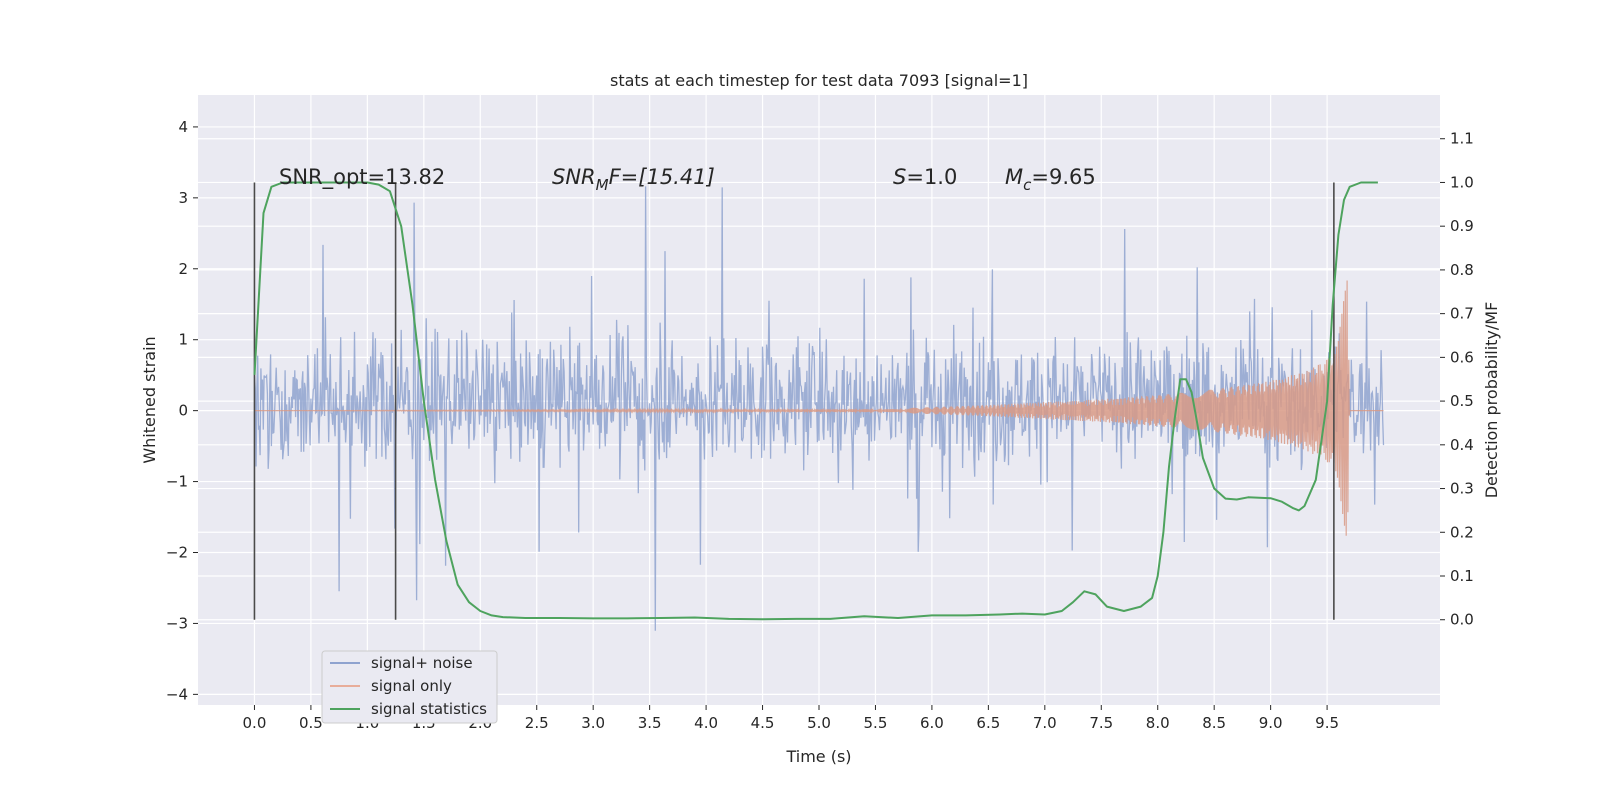 This screenshot has width=1600, height=800. I want to click on y-tick-label: 3, so click(183, 198).